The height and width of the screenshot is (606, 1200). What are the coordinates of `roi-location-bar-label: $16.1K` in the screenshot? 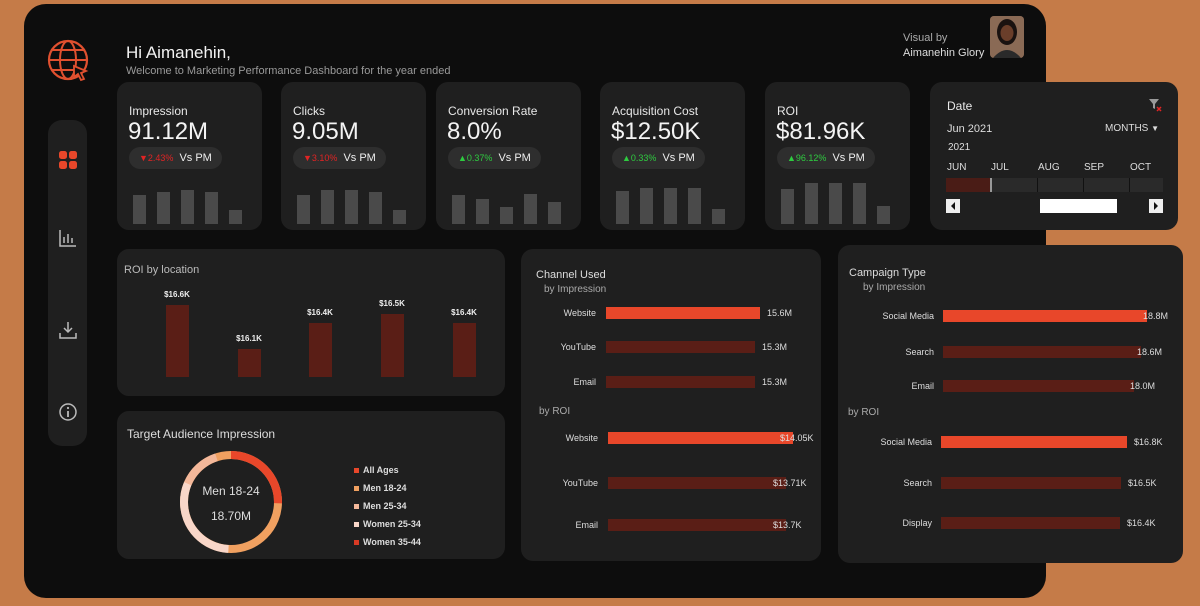 It's located at (249, 338).